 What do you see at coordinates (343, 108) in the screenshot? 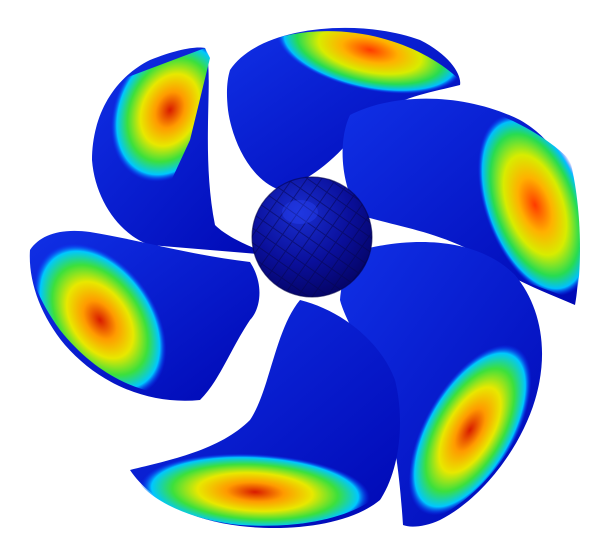
I see `blade-top` at bounding box center [343, 108].